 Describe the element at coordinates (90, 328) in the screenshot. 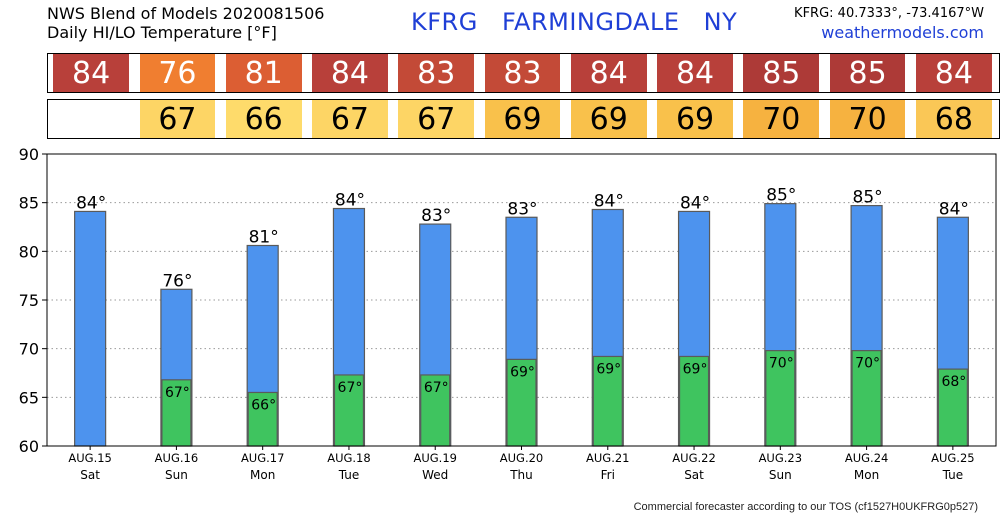

I see `high-temp-bar` at that location.